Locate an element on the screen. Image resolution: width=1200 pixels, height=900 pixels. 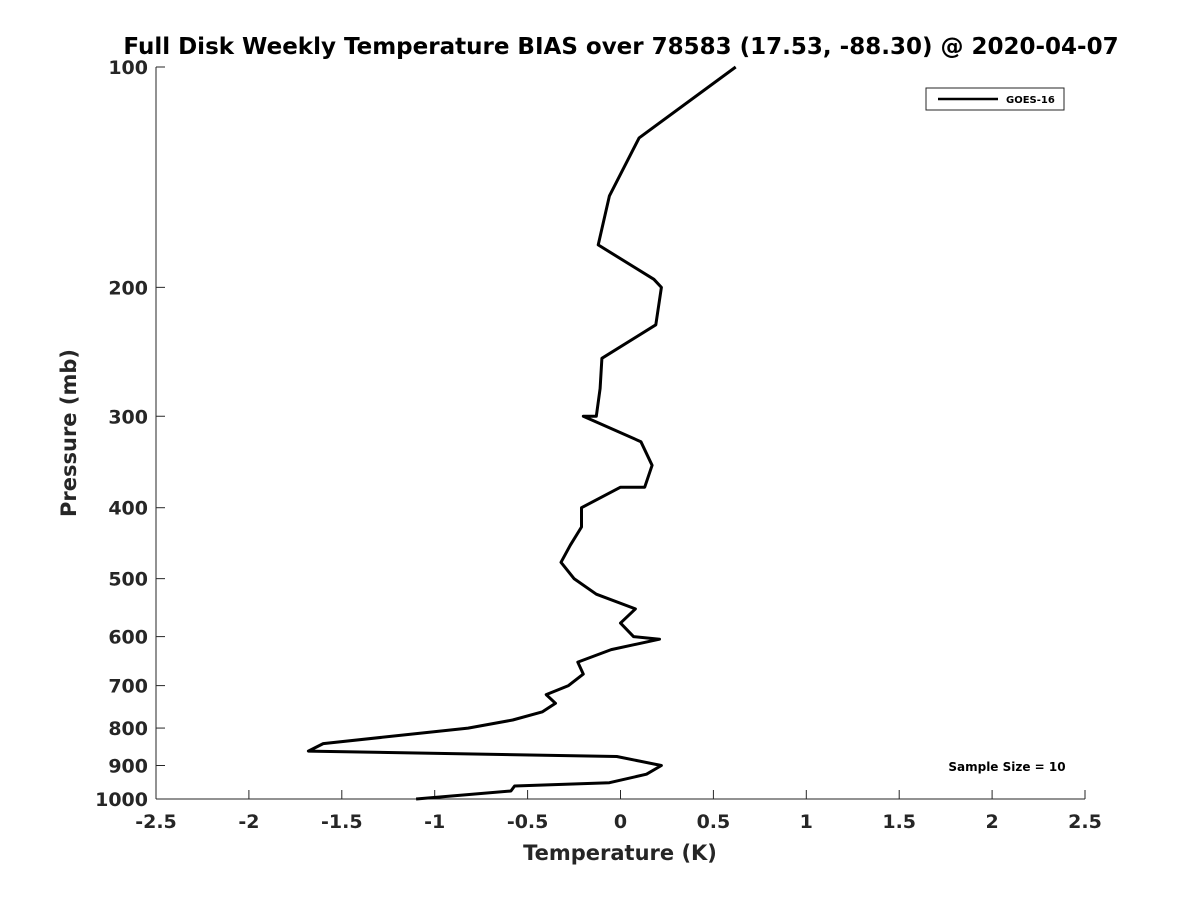
x-tick-label: -1 is located at coordinates (434, 822).